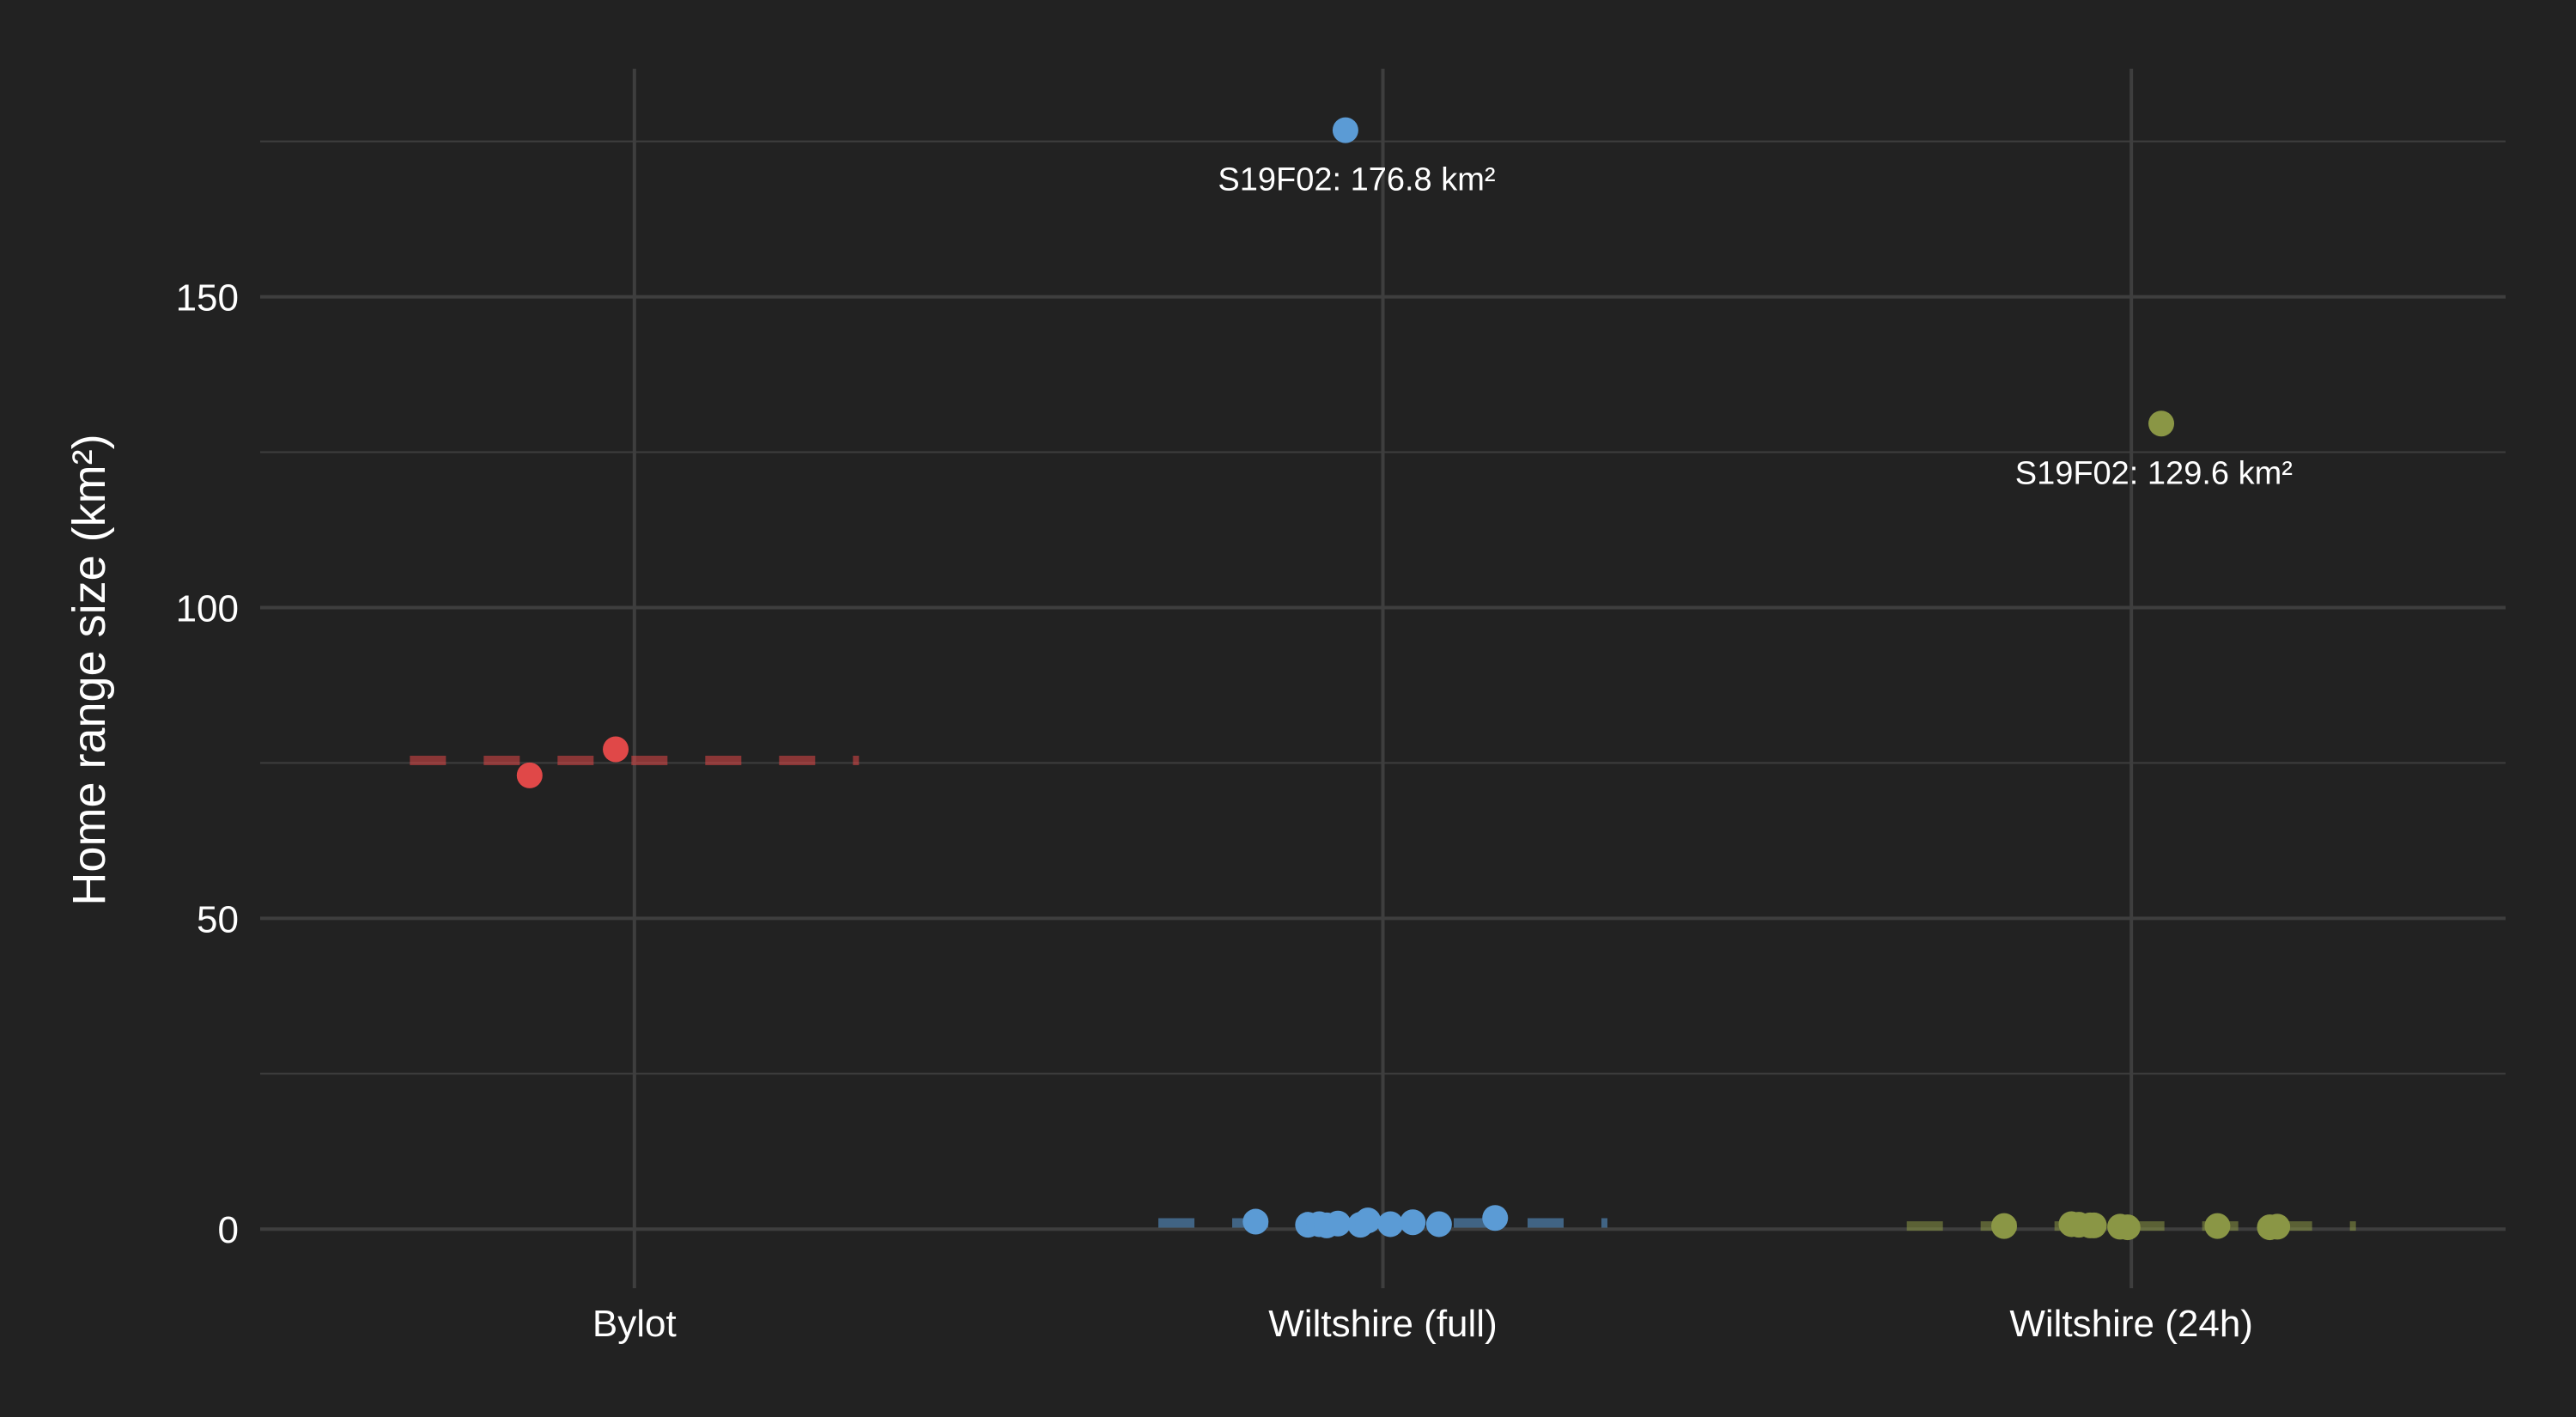 The width and height of the screenshot is (2576, 1417). Describe the element at coordinates (1356, 180) in the screenshot. I see `annotation-label: S19F02: 176.8 km²` at that location.